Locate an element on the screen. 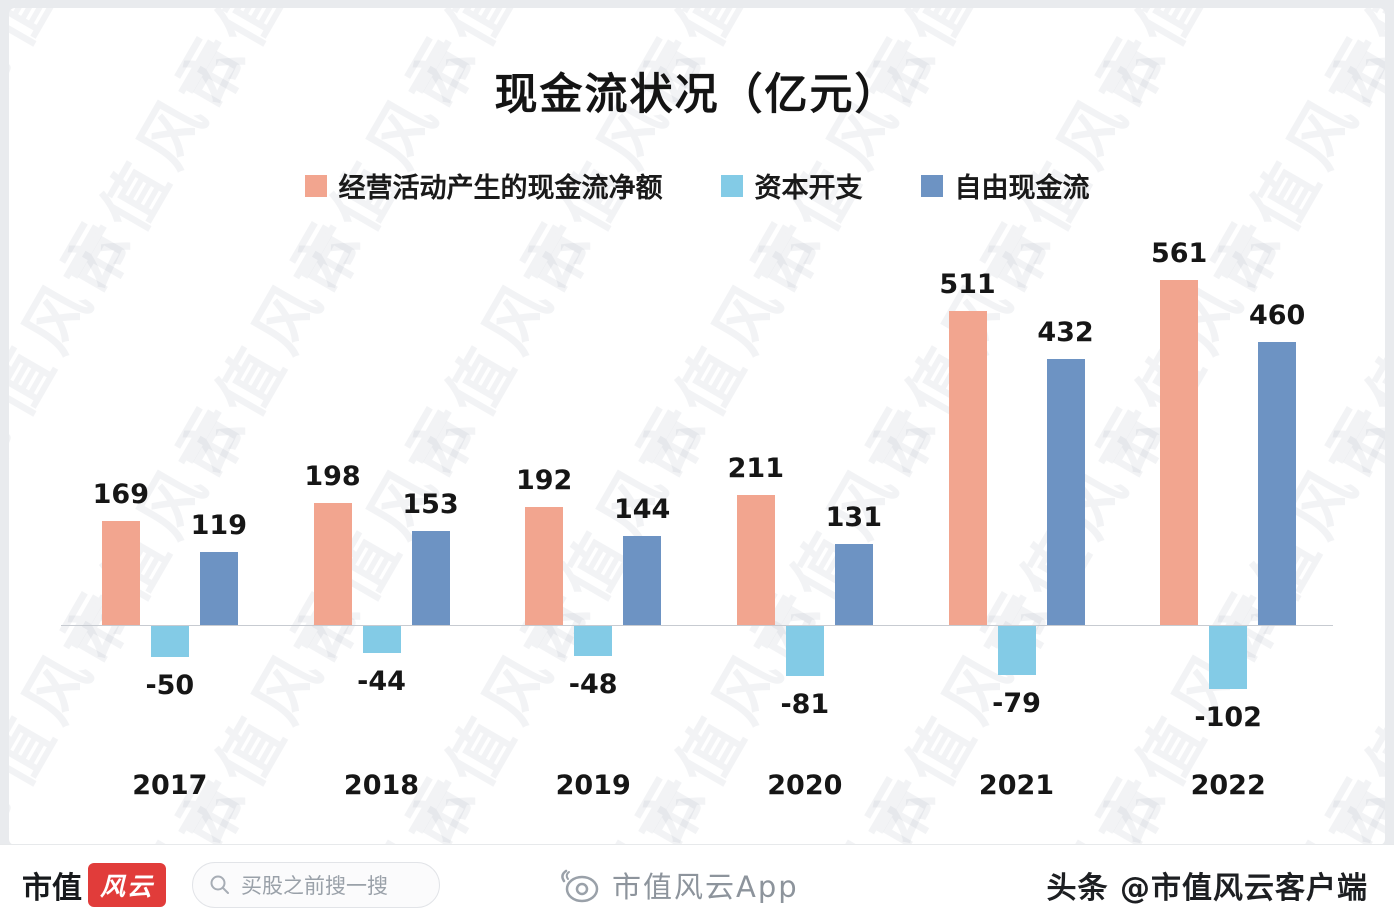  chart-title: 现金流状况（亿元） is located at coordinates (697, 95).